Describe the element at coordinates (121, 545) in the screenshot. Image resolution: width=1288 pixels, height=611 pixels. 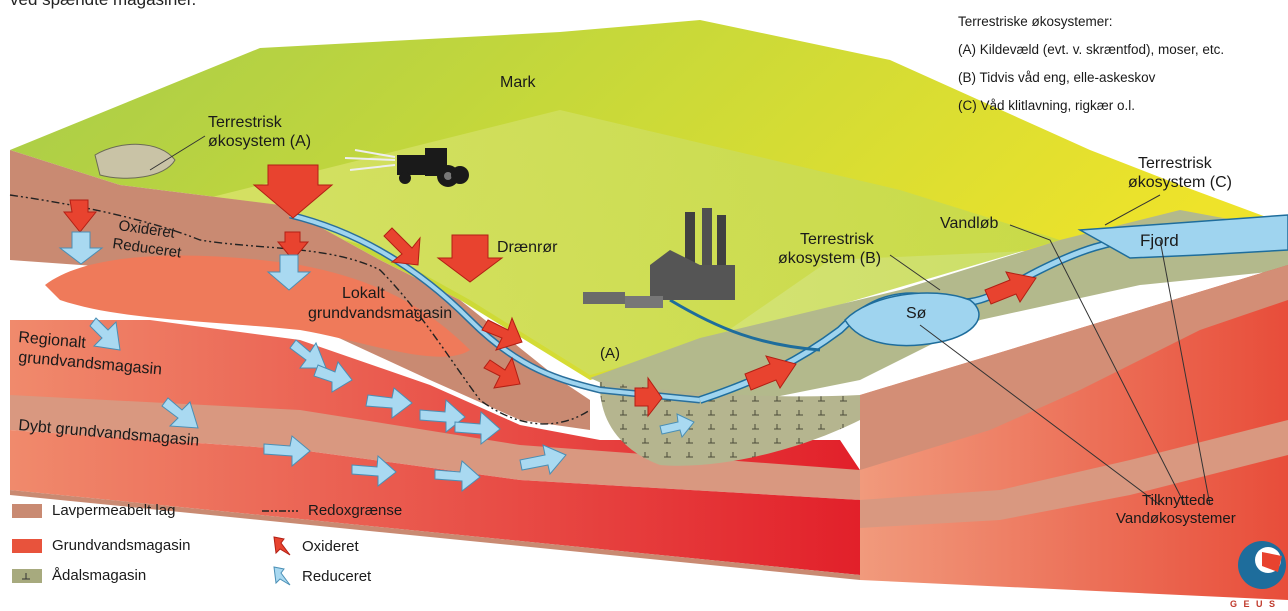
I see `legend-label-grundvandsmagasin: Grundvandsmagasin` at that location.